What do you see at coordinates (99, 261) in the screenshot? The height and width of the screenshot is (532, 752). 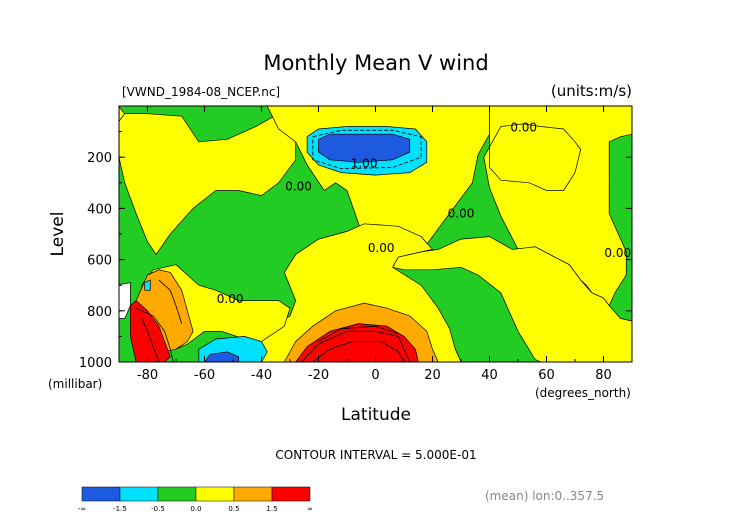 I see `y-tick-label: 600` at bounding box center [99, 261].